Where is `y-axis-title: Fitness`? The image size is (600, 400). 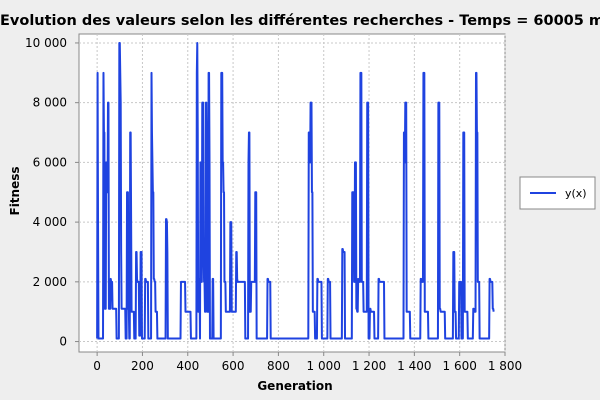 y-axis-title: Fitness is located at coordinates (15, 190).